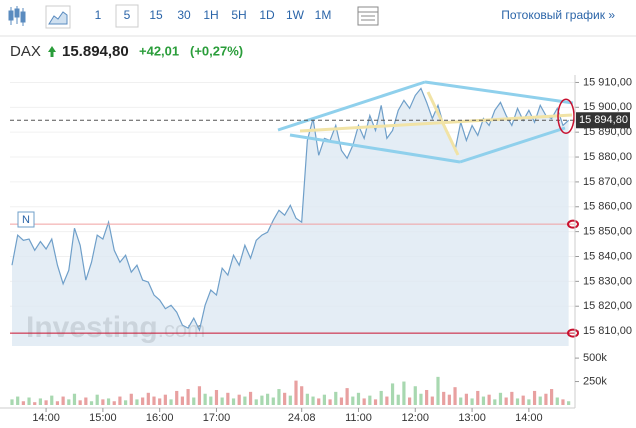  Describe the element at coordinates (436, 123) in the screenshot. I see `trend-drawing` at that location.